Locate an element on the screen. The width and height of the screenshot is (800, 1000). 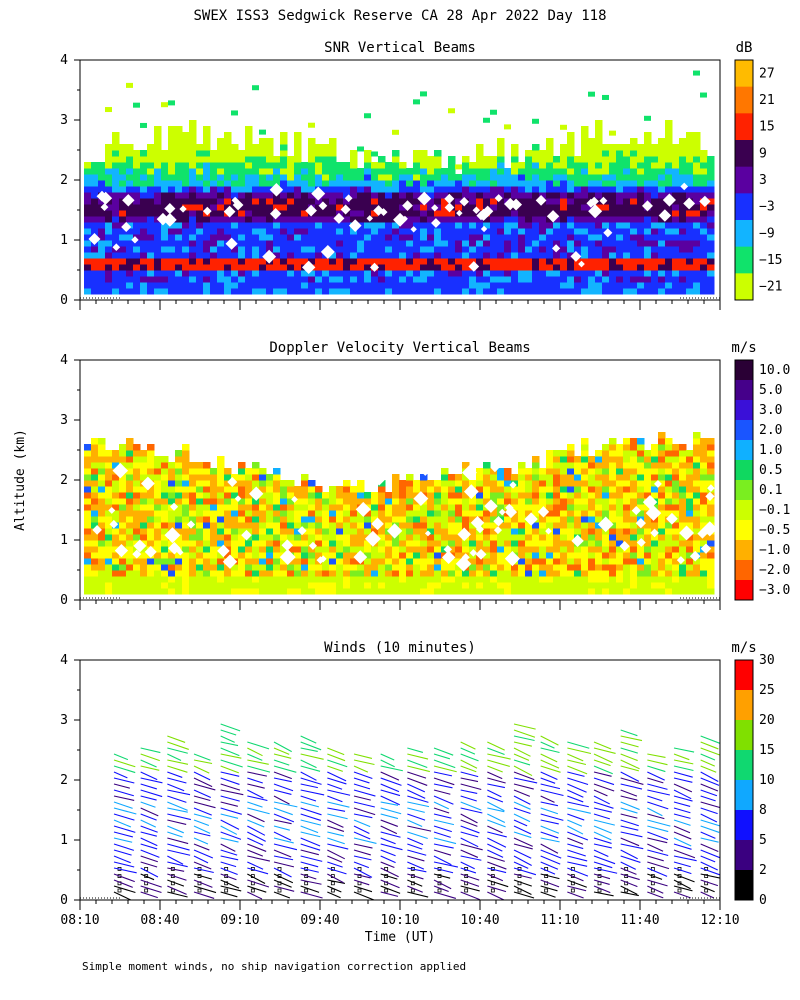
y-tick-label: 1 is located at coordinates (64, 540).